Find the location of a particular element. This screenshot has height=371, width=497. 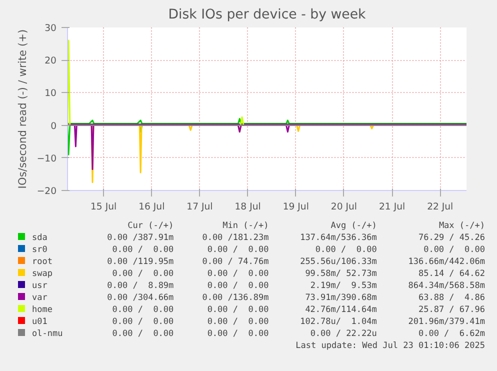

text: 0.00 / 6.62m is located at coordinates (451, 334).